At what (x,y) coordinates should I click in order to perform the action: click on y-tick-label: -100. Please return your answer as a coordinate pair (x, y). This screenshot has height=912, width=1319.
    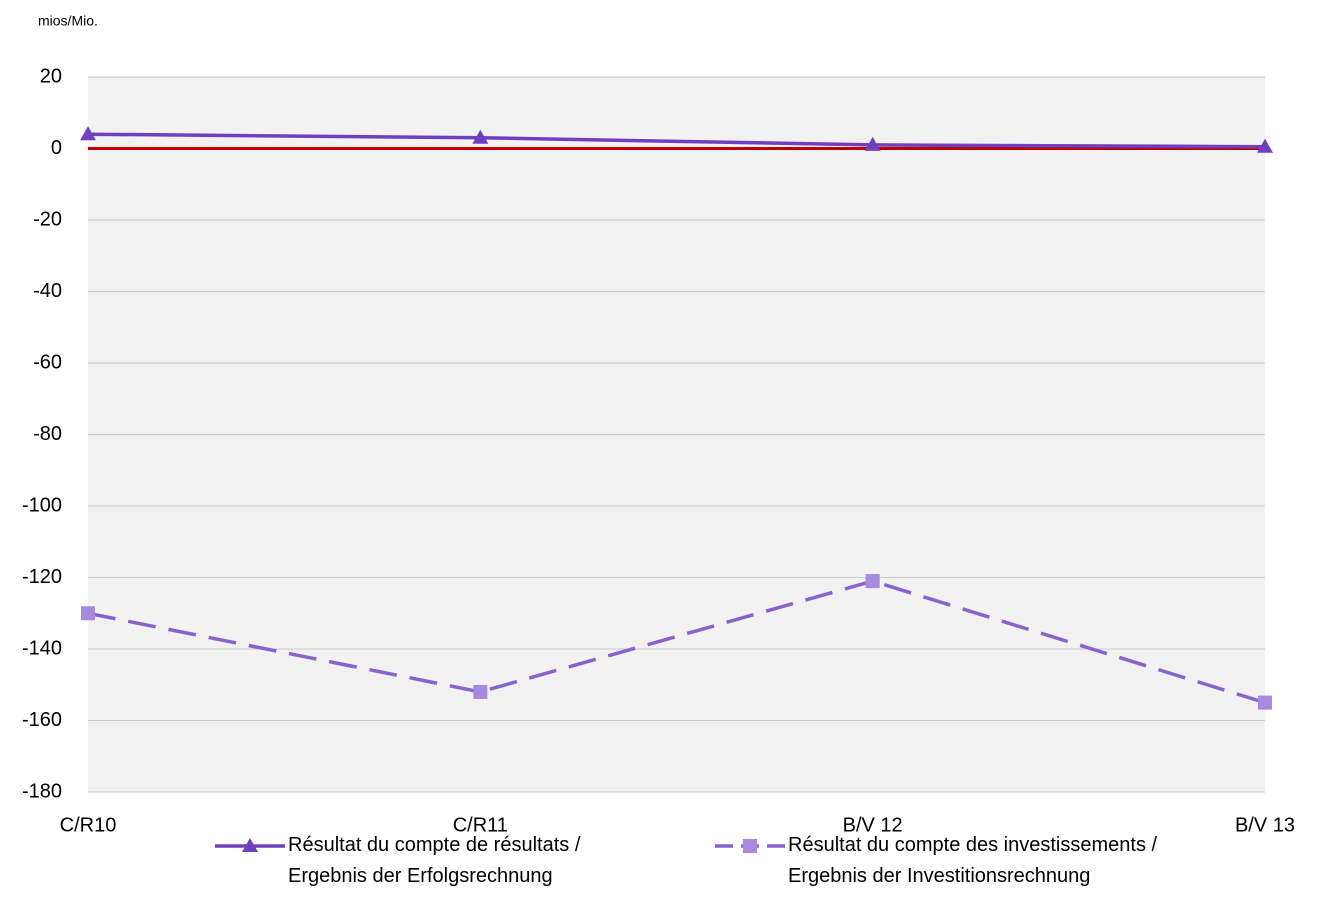
    Looking at the image, I should click on (42, 505).